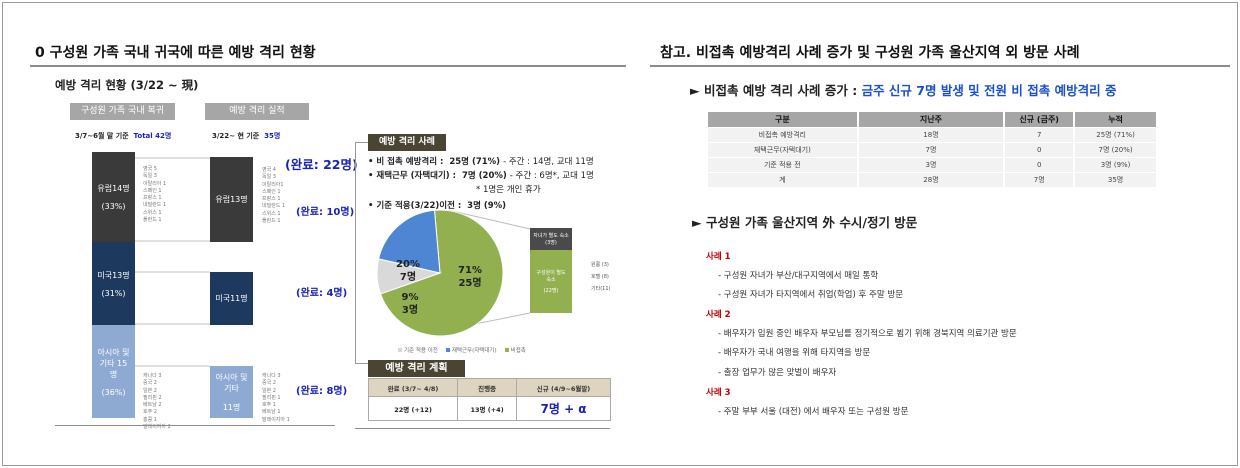  What do you see at coordinates (246, 136) in the screenshot?
I see `result-basis: 3/22~ 현 기준 35명` at bounding box center [246, 136].